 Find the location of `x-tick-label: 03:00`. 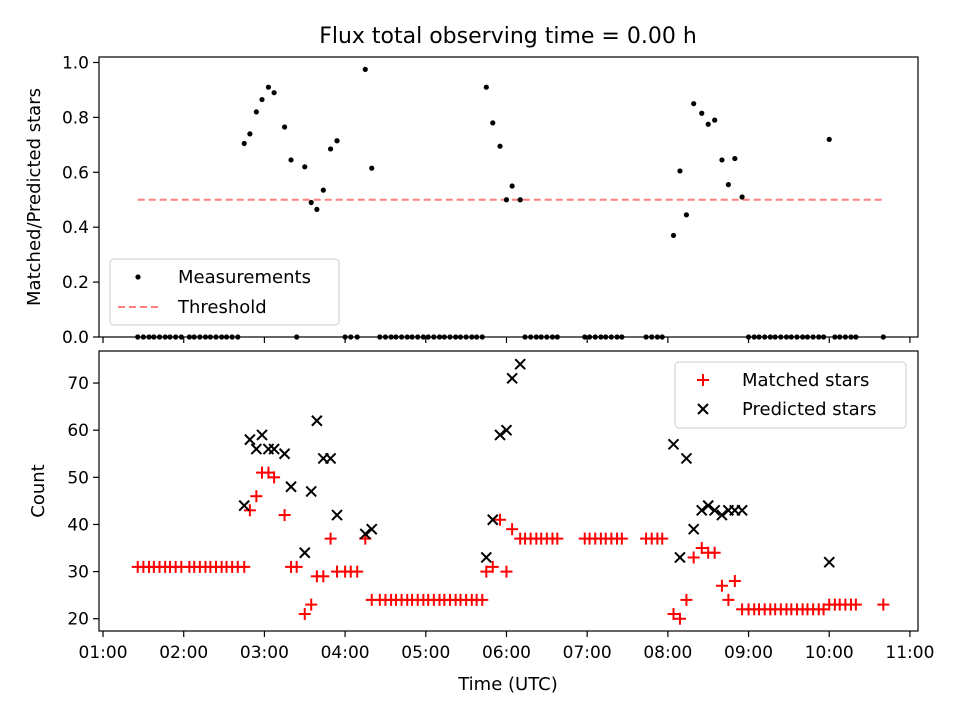

x-tick-label: 03:00 is located at coordinates (264, 653).